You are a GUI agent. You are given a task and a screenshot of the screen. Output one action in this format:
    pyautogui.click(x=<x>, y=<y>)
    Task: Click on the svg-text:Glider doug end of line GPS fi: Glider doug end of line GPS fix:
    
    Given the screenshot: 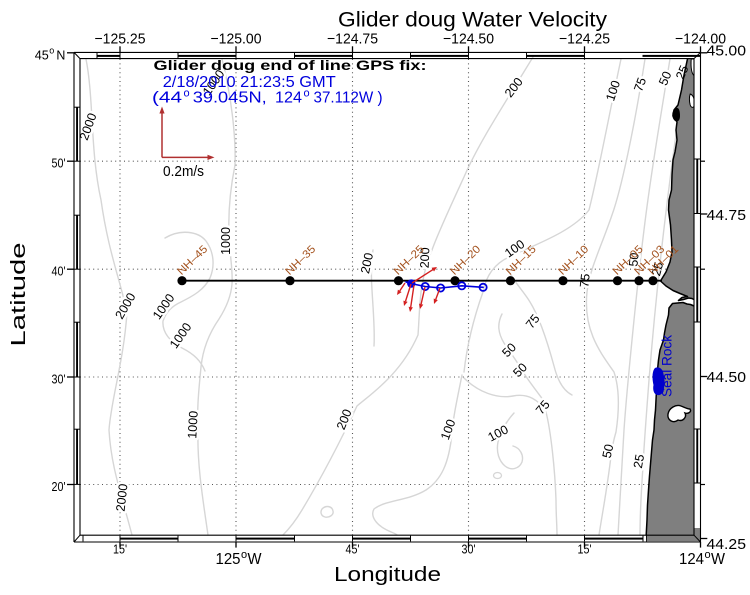 What is the action you would take?
    pyautogui.click(x=290, y=65)
    